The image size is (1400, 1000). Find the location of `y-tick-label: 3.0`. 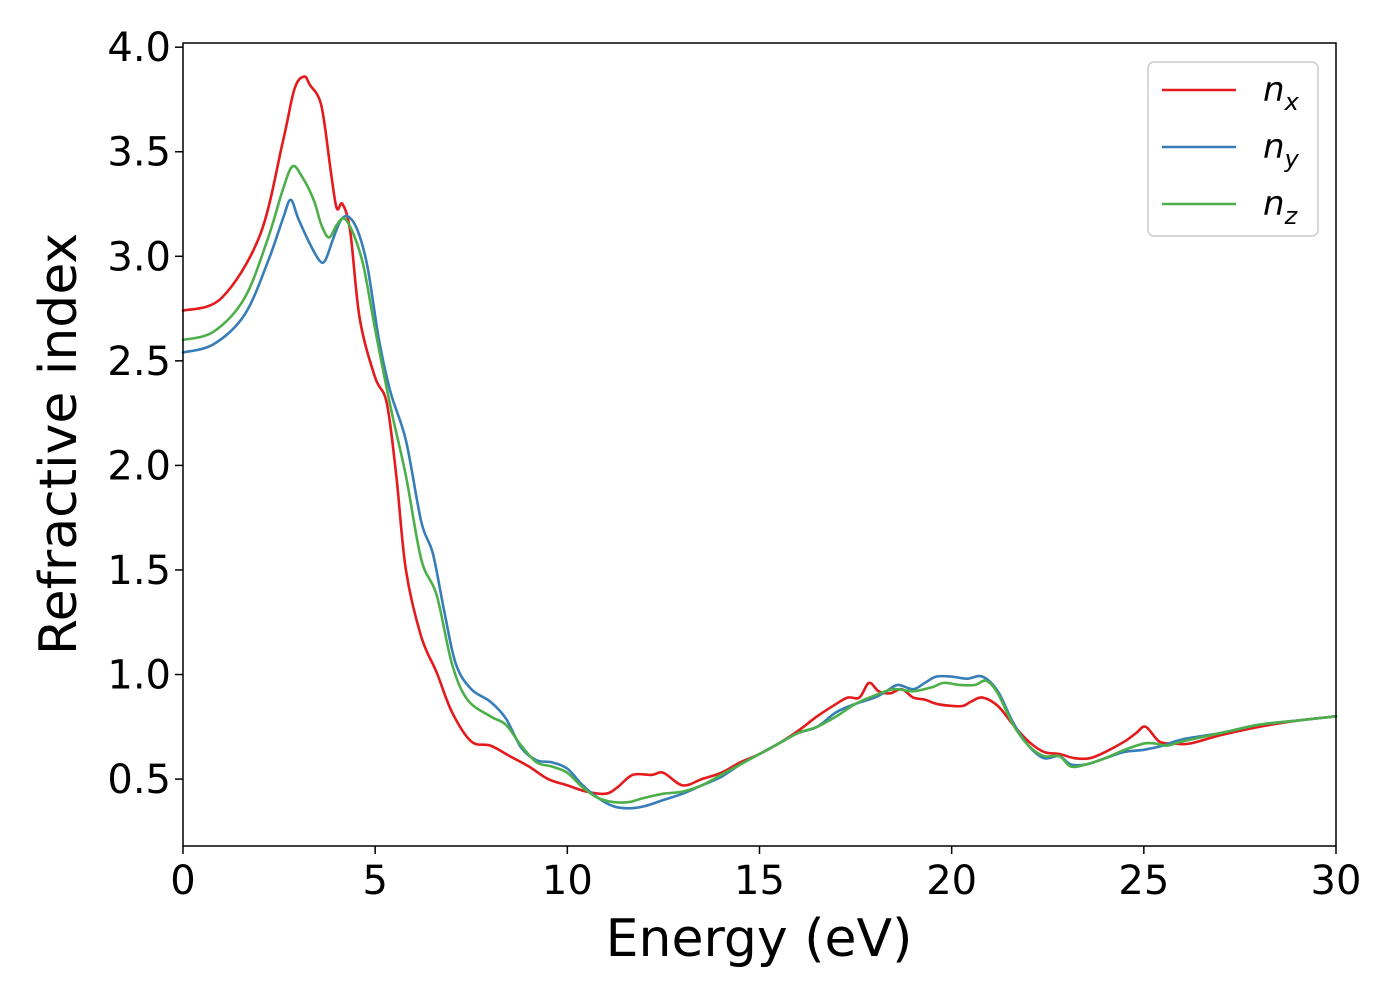

y-tick-label: 3.0 is located at coordinates (139, 257).